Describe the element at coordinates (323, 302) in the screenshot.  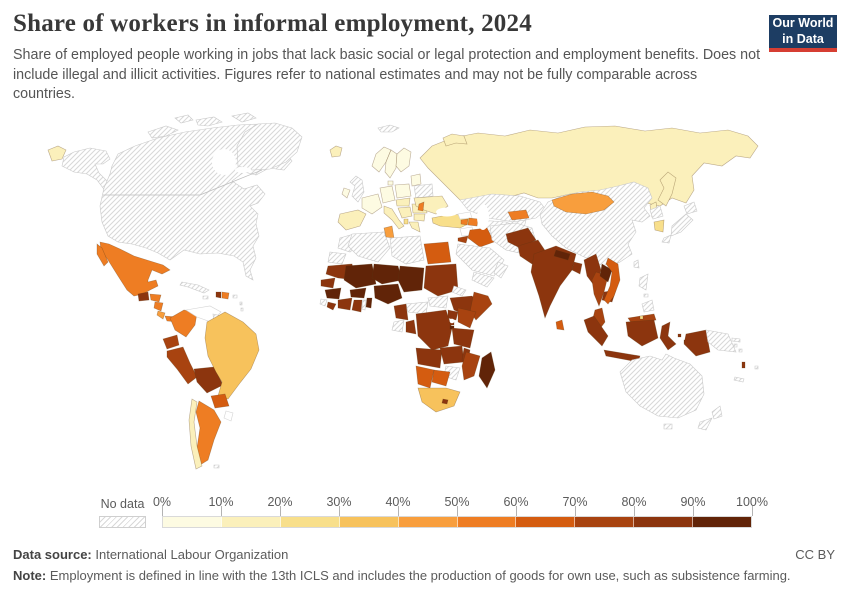
I see `region-sierra-leone: Sierra Leone: No data` at that location.